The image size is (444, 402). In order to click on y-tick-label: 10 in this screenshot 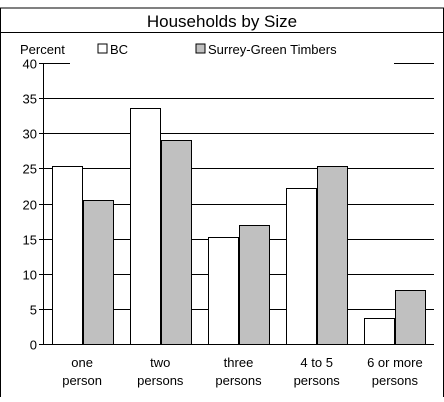, I will do `click(30, 275)`.